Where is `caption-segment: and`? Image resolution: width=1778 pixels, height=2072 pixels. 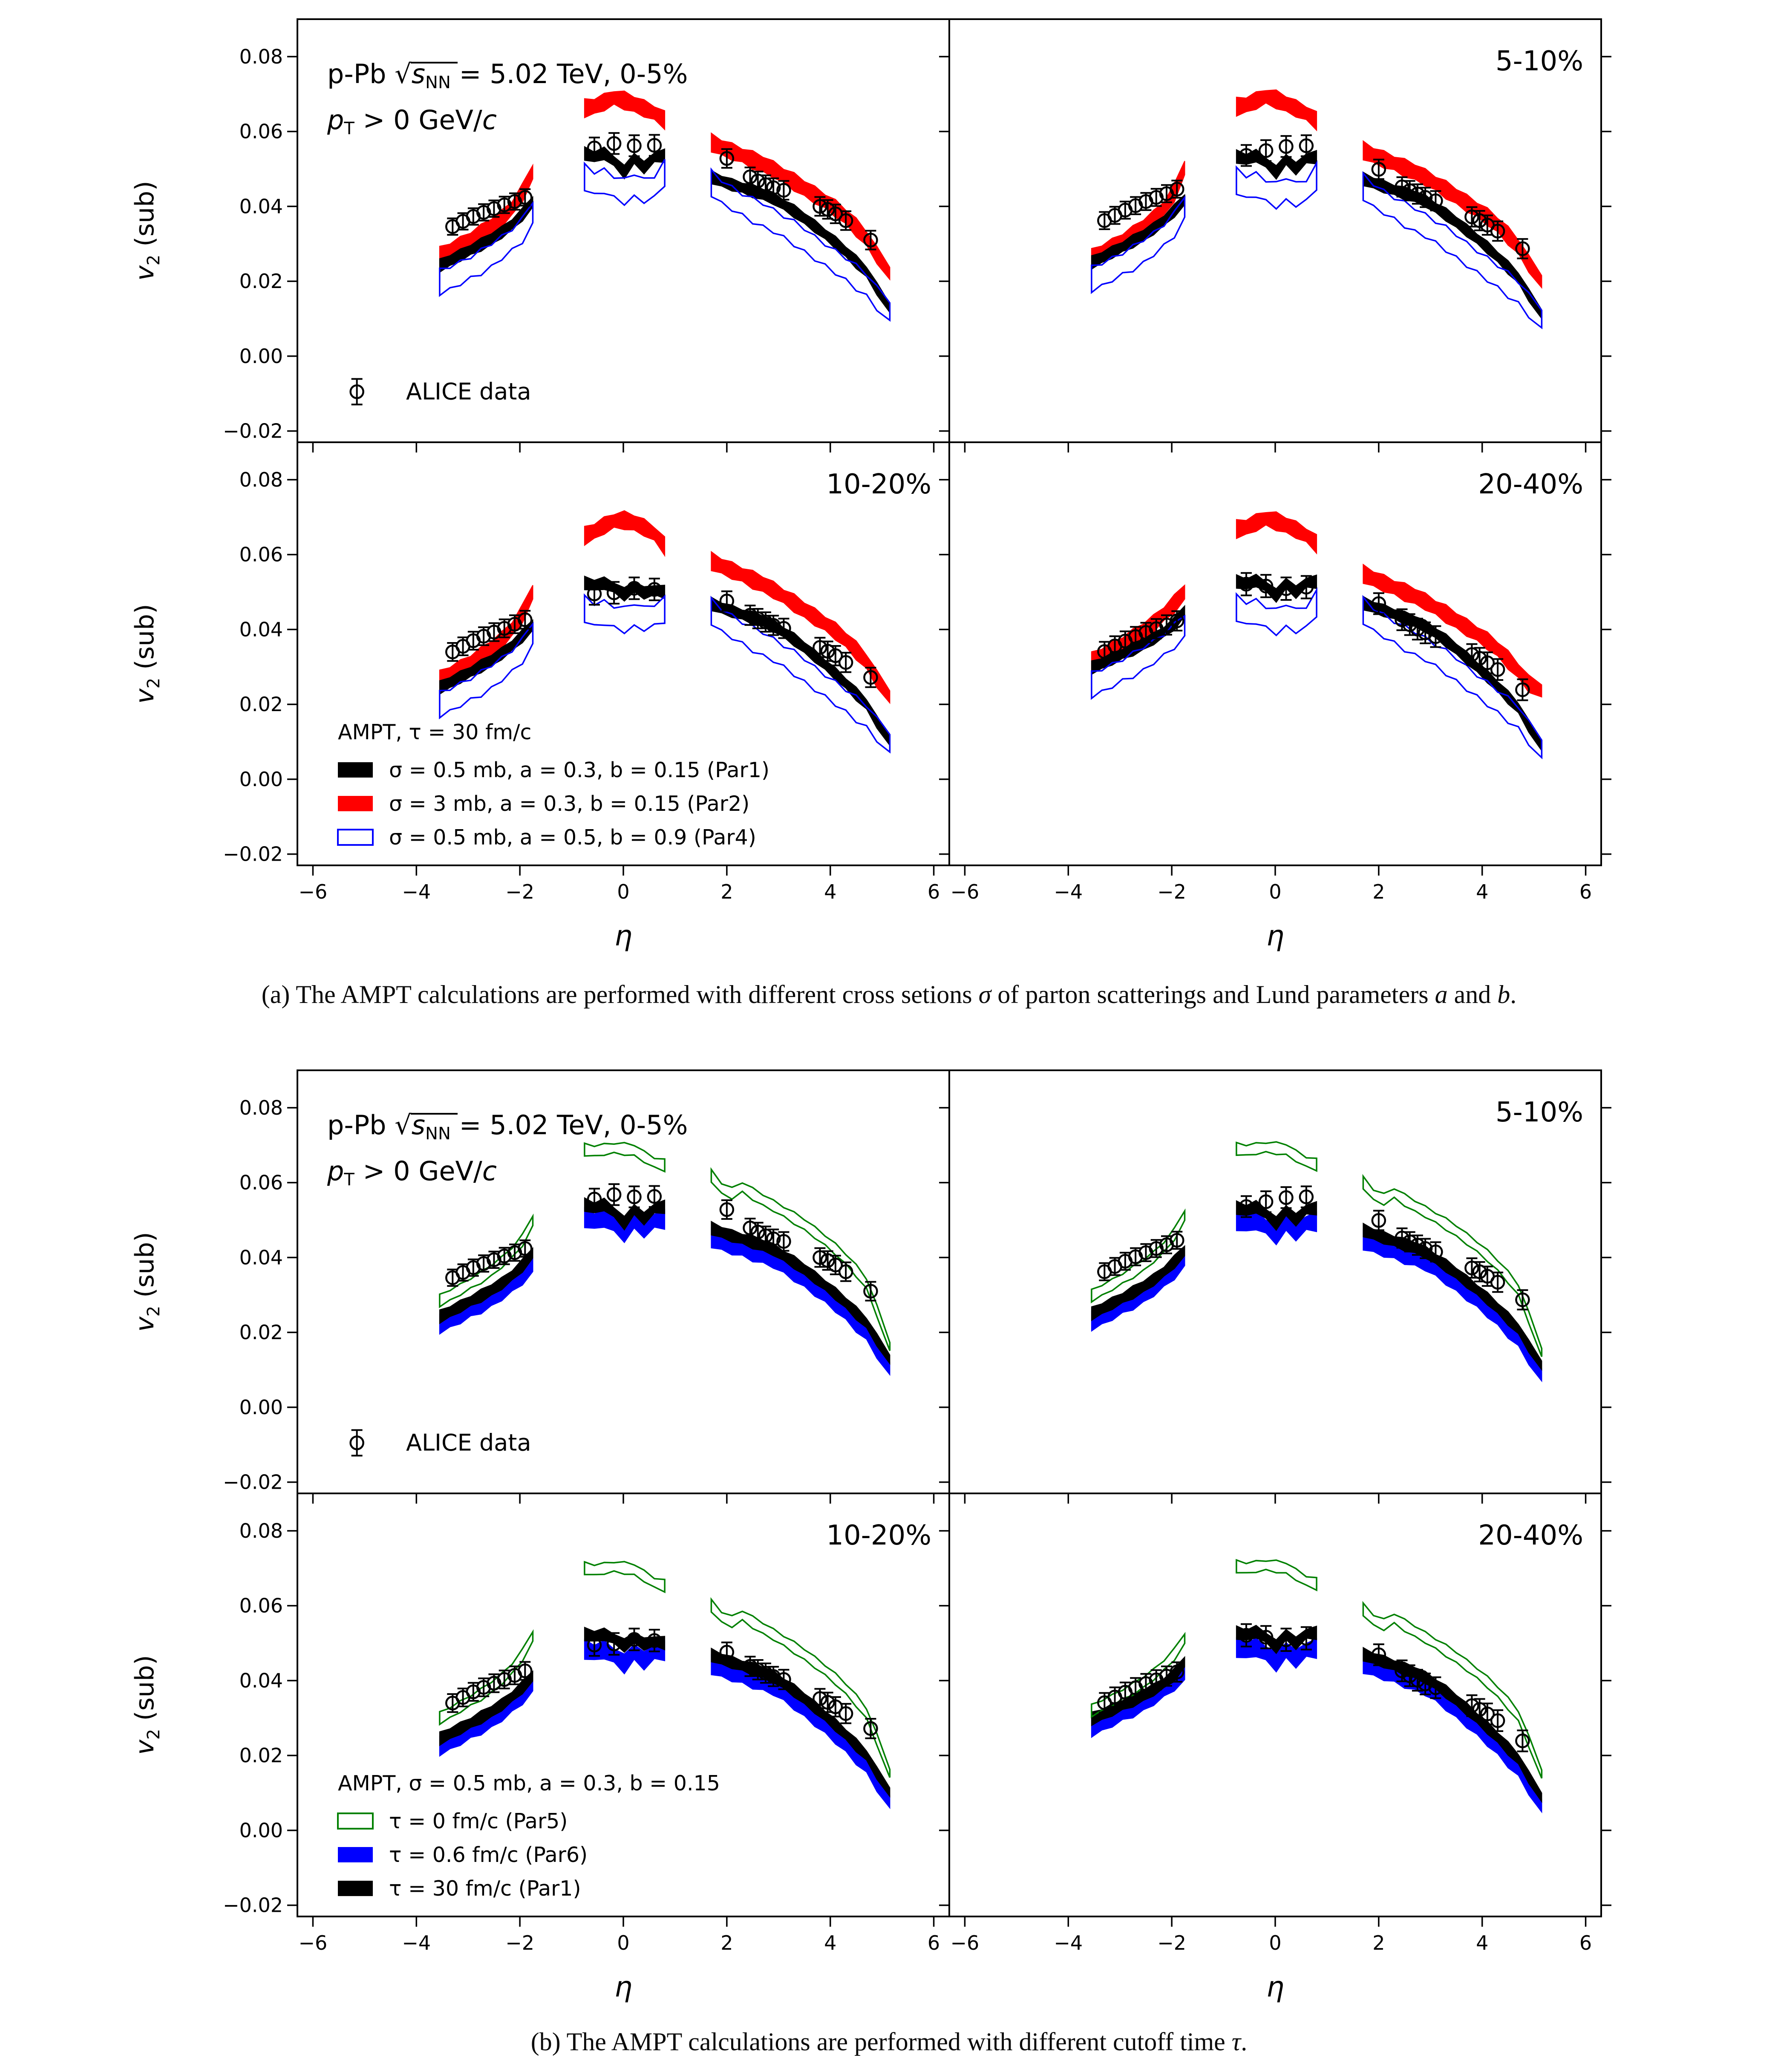
caption-segment: and is located at coordinates (1472, 994).